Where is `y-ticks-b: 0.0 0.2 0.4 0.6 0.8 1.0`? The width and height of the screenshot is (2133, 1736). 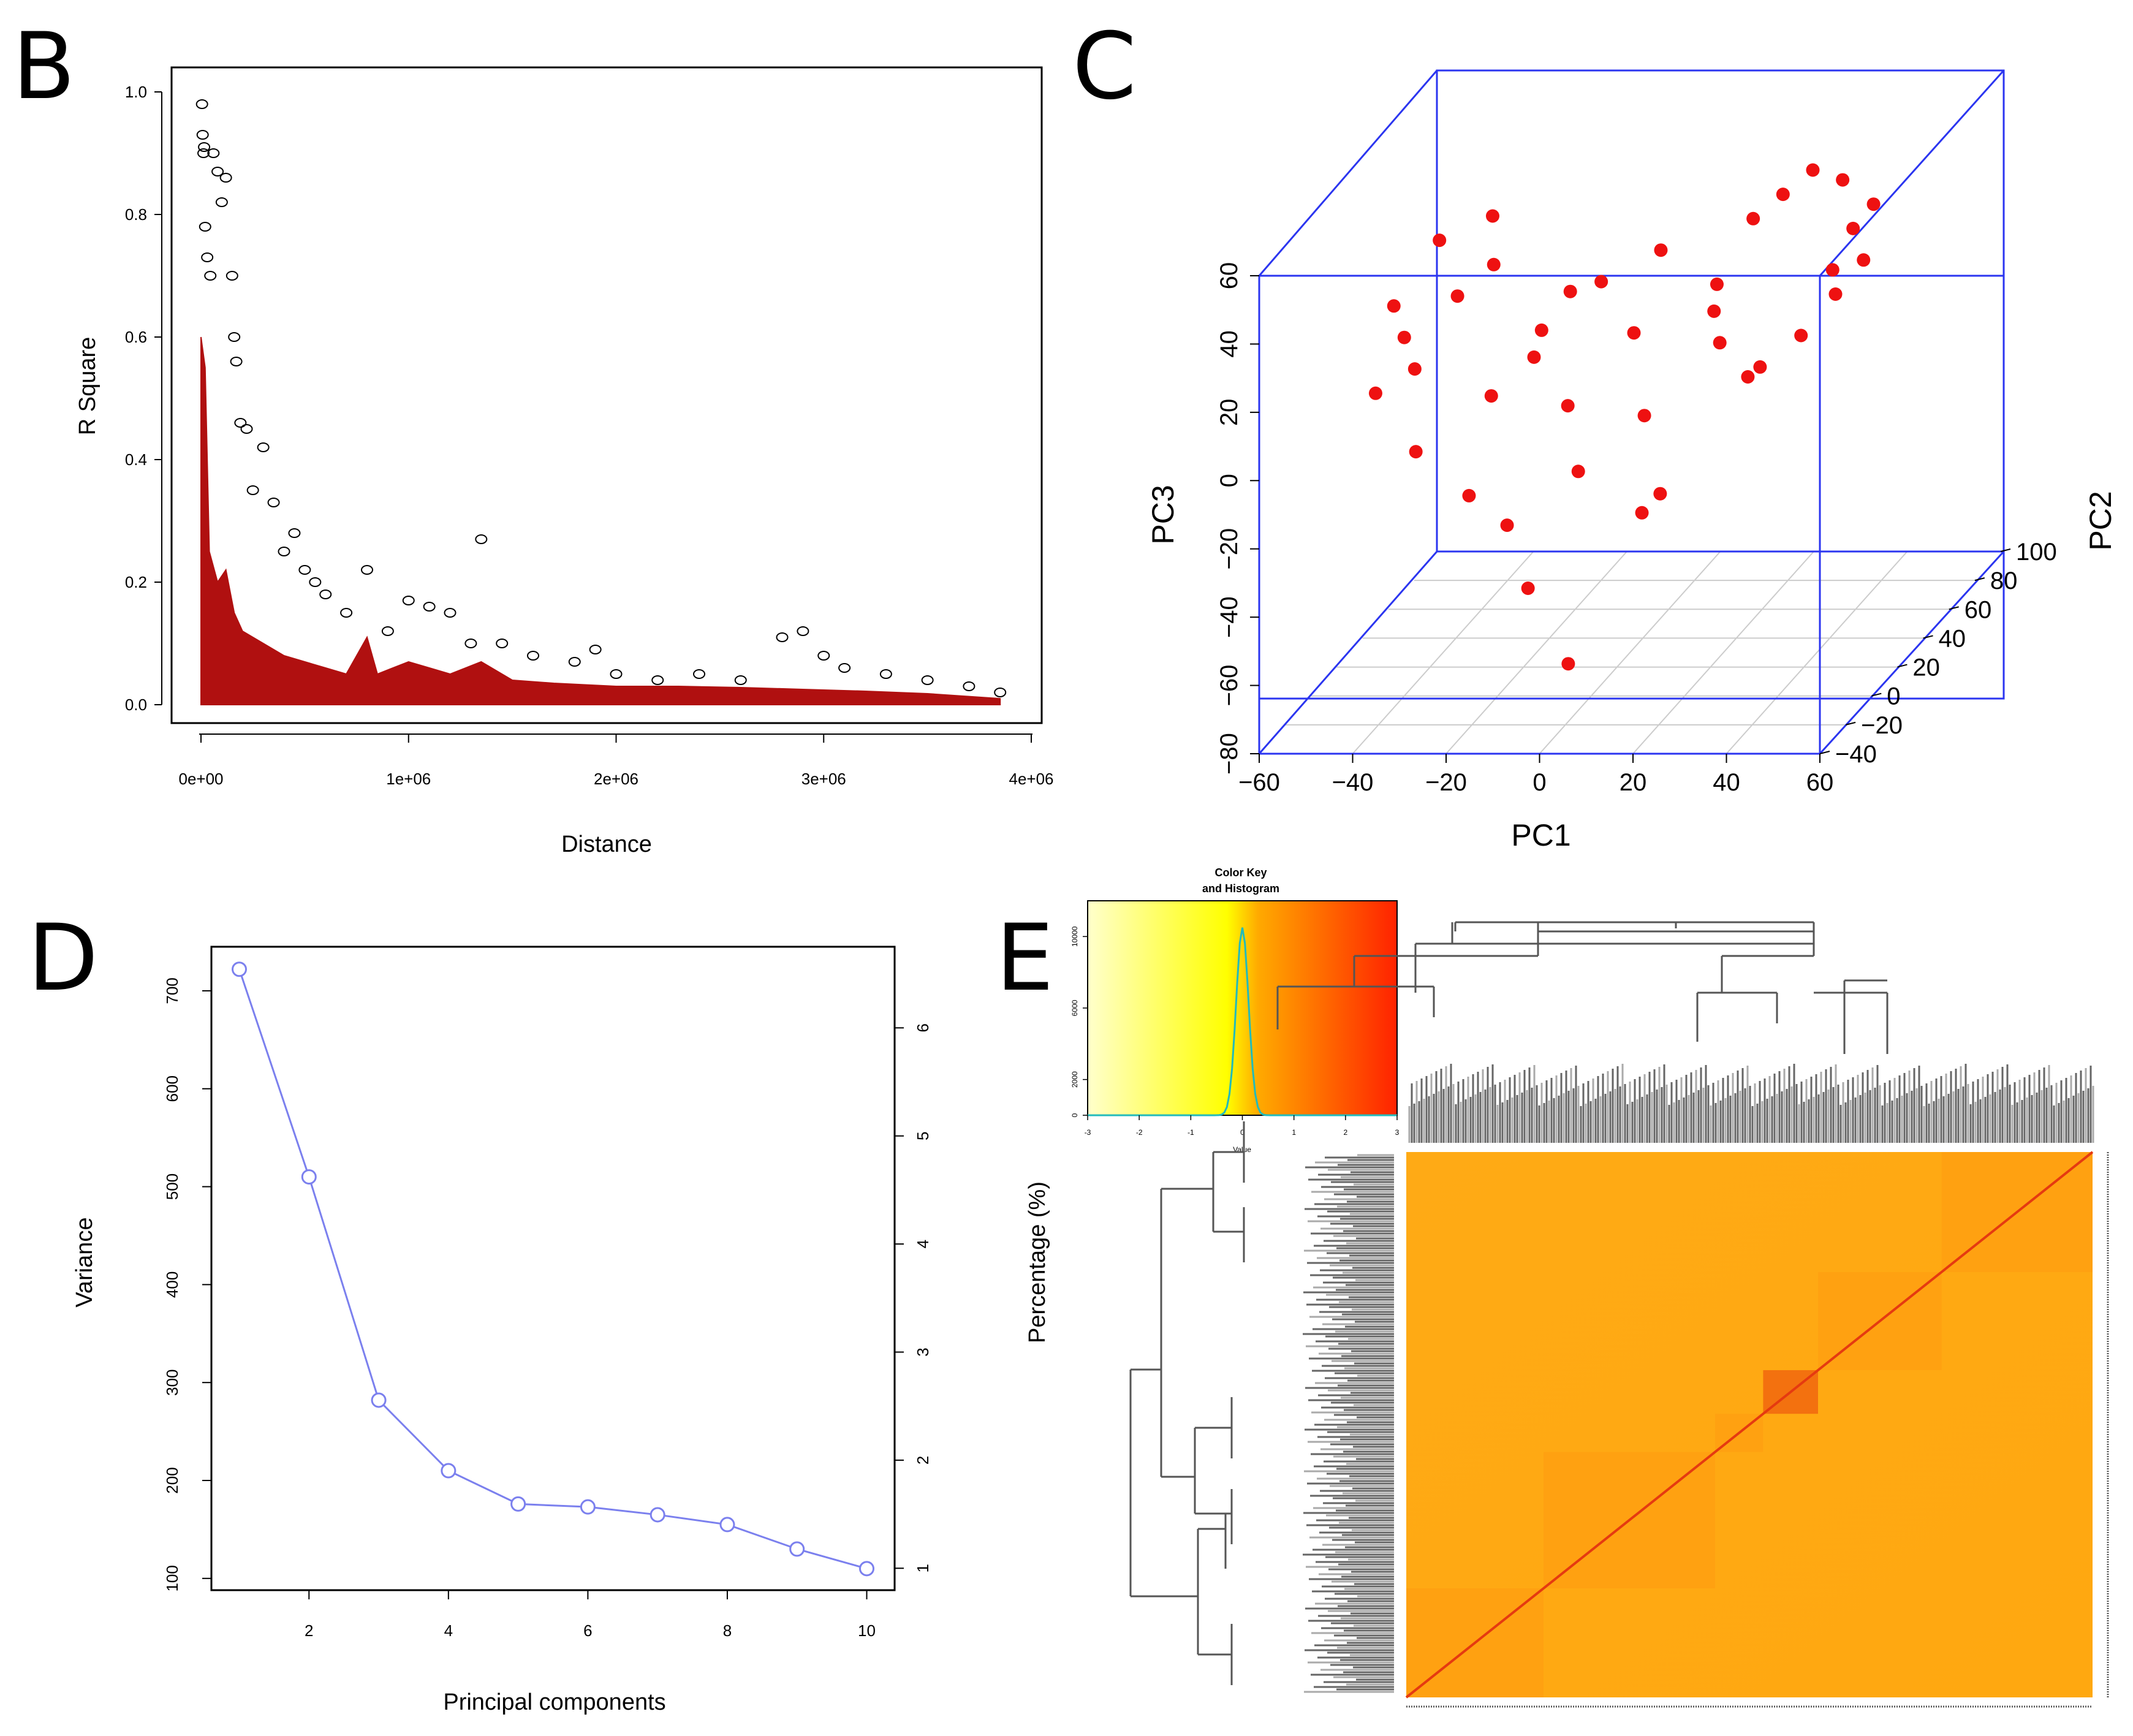
y-ticks-b: 0.0 0.2 0.4 0.6 0.8 1.0 is located at coordinates (143, 398).